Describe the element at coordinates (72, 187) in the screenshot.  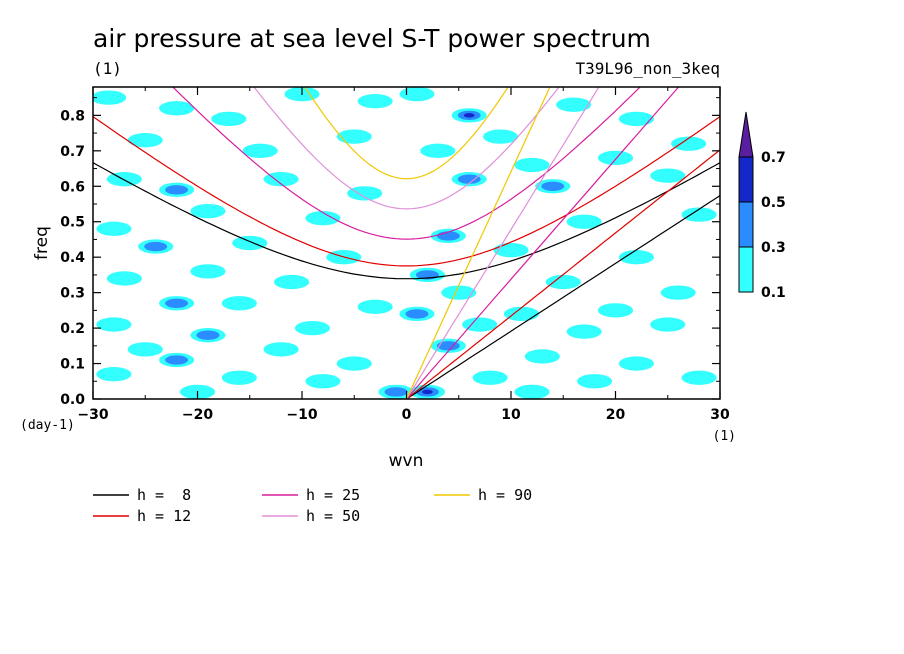
I see `y-tick-label: 0.6` at that location.